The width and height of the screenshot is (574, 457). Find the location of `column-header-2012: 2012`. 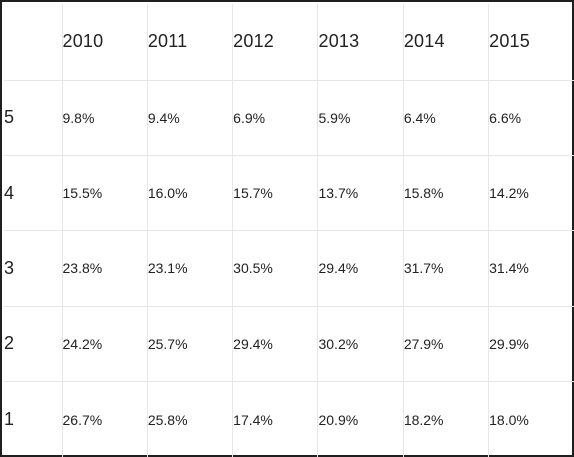

column-header-2012: 2012 is located at coordinates (275, 42).